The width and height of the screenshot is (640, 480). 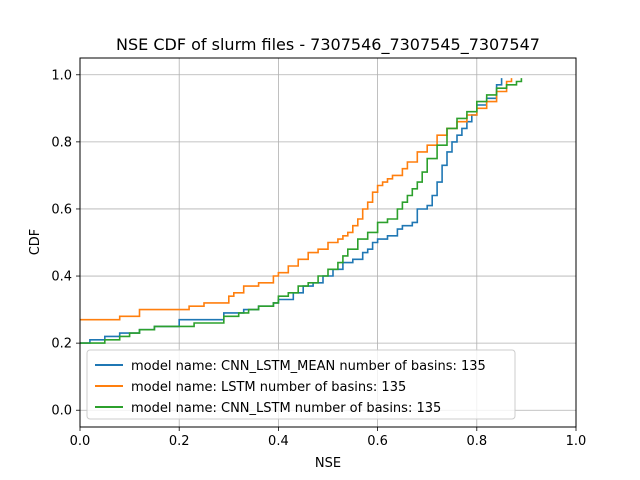 I want to click on y-tick-label: 0.4, so click(x=61, y=277).